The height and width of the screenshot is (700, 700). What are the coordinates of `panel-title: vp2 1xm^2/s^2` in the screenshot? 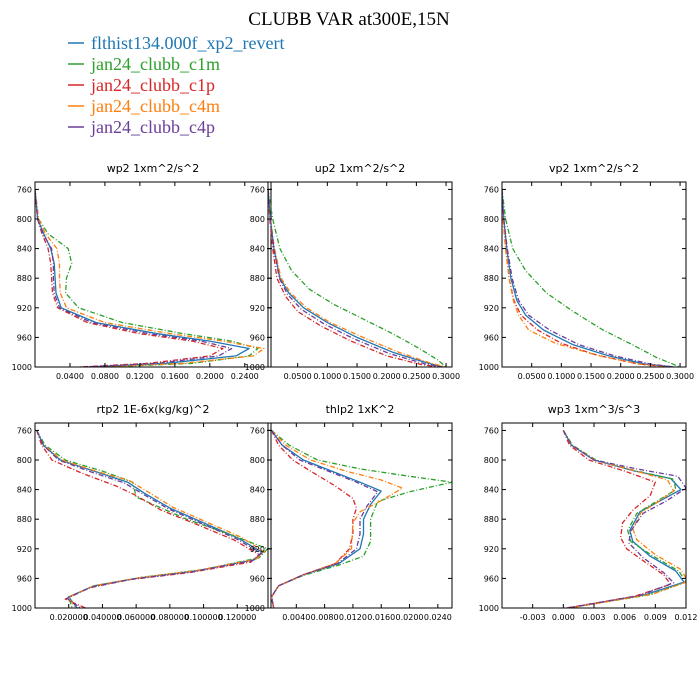 It's located at (594, 168).